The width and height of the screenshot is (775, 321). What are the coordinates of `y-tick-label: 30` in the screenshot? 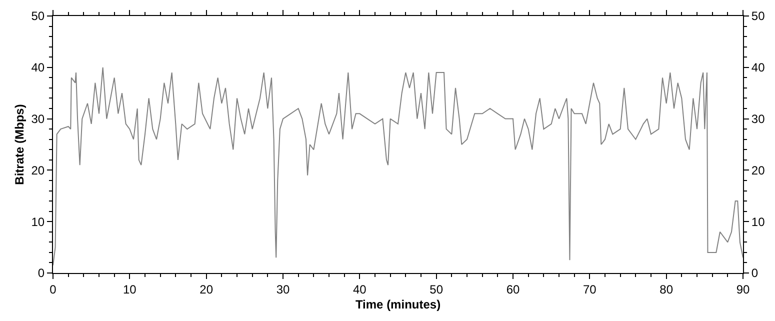 It's located at (38, 119).